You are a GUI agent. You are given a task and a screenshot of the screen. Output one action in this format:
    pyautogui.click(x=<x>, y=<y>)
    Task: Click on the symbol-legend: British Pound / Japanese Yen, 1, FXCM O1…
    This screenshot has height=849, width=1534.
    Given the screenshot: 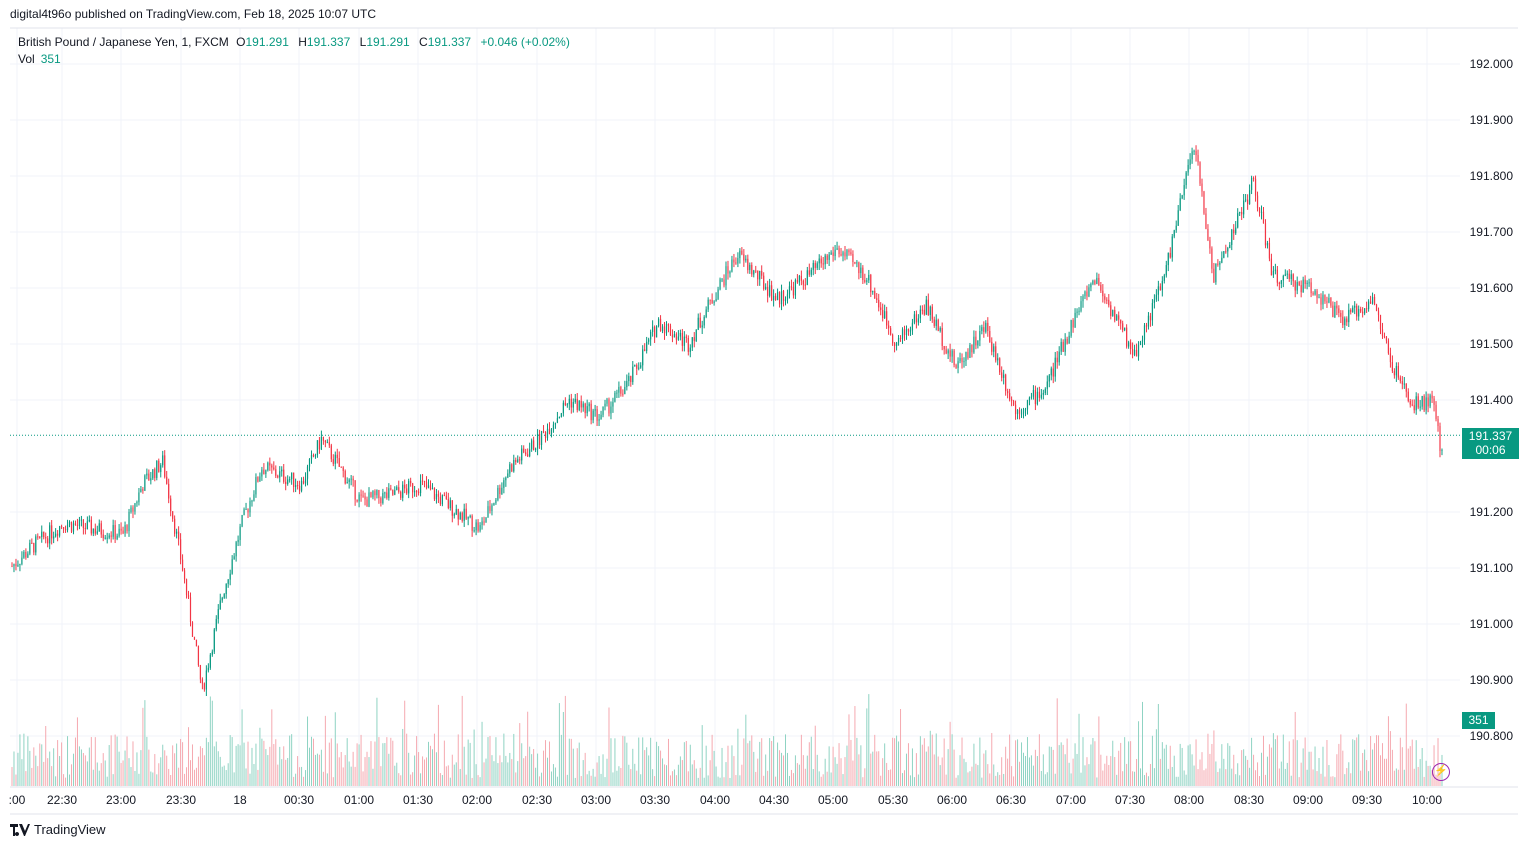 What is the action you would take?
    pyautogui.click(x=297, y=42)
    